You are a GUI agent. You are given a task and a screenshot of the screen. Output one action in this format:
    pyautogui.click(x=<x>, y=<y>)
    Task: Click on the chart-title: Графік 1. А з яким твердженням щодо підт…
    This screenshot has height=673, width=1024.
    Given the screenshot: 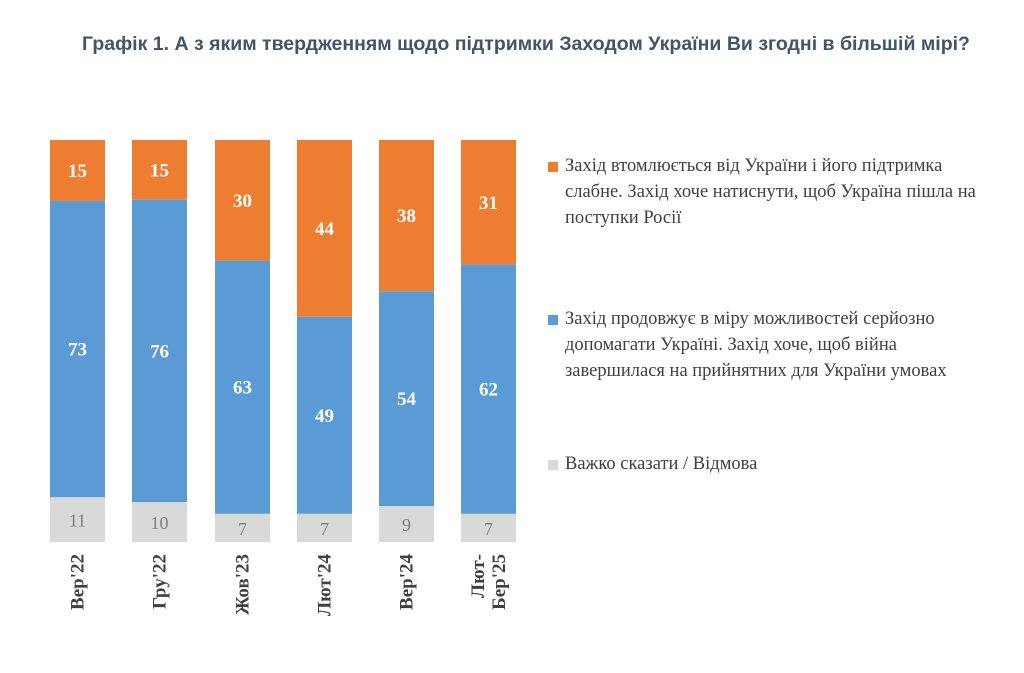 What is the action you would take?
    pyautogui.click(x=526, y=44)
    